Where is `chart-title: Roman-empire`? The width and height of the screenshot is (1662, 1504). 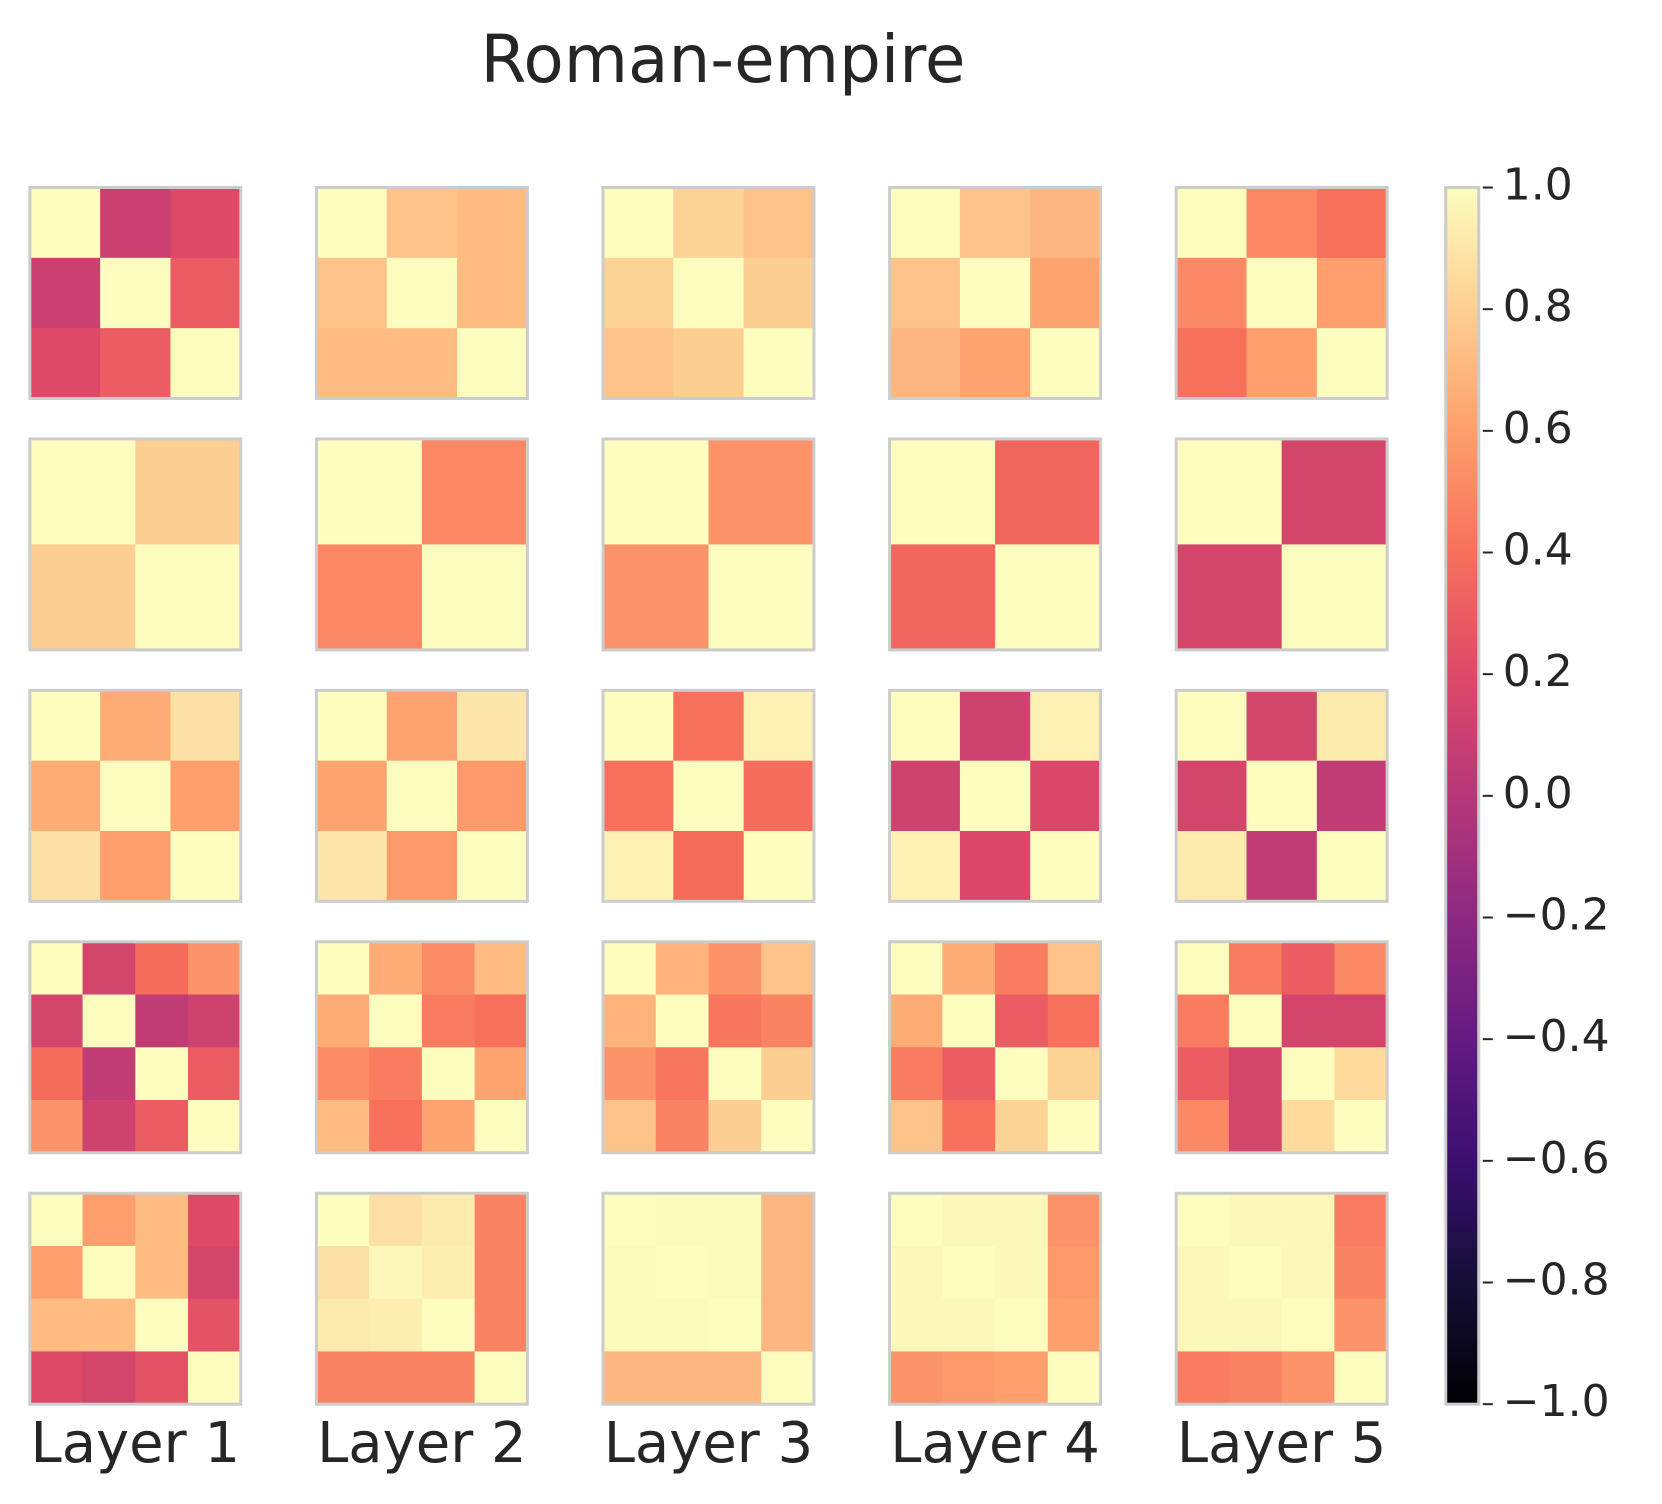 chart-title: Roman-empire is located at coordinates (722, 59).